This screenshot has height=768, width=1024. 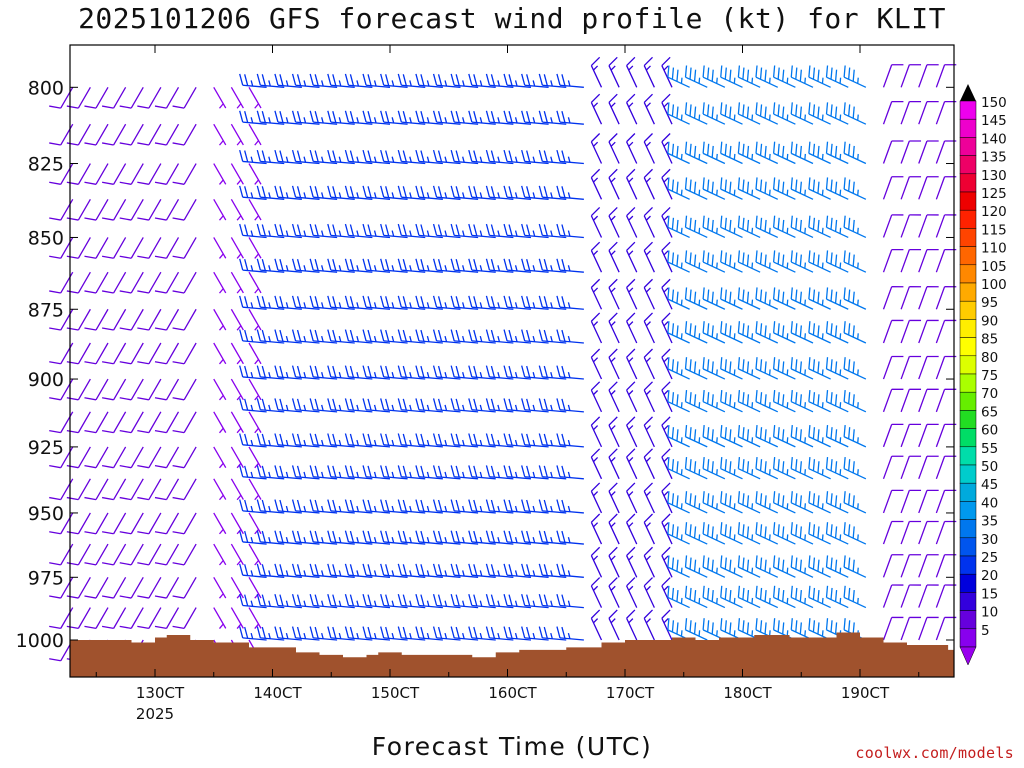 I want to click on colorbar-label: 140, so click(x=994, y=139).